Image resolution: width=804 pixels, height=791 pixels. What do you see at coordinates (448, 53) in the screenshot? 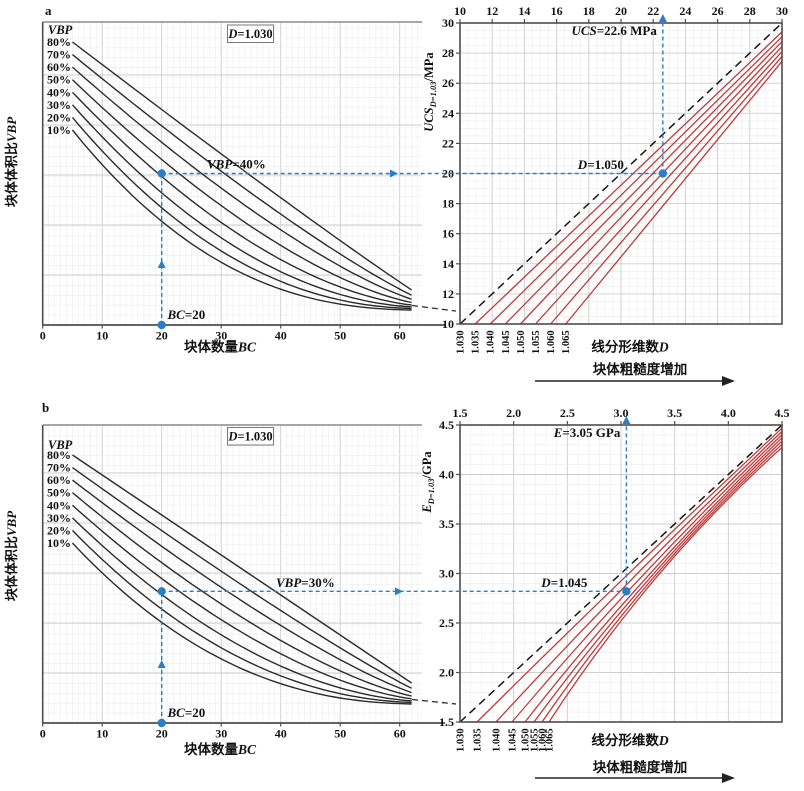
I see `y-tick-label: 28` at bounding box center [448, 53].